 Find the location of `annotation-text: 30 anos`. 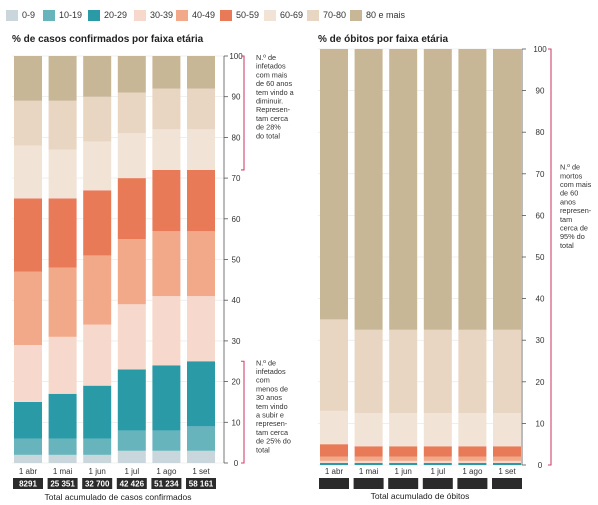

annotation-text: 30 anos is located at coordinates (269, 397).